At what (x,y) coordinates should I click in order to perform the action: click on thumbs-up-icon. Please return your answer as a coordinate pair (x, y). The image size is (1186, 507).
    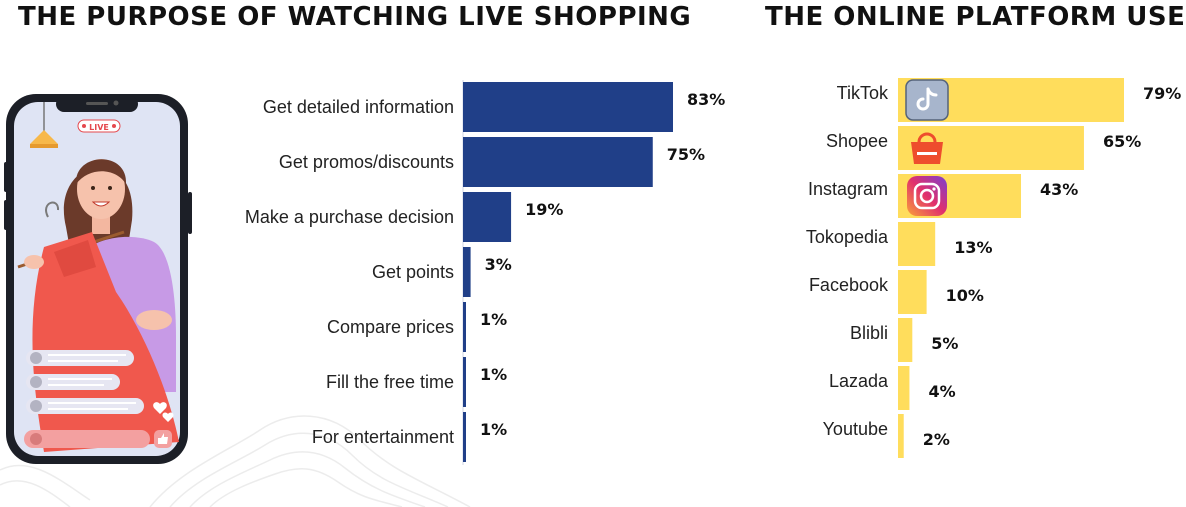
    Looking at the image, I should click on (163, 438).